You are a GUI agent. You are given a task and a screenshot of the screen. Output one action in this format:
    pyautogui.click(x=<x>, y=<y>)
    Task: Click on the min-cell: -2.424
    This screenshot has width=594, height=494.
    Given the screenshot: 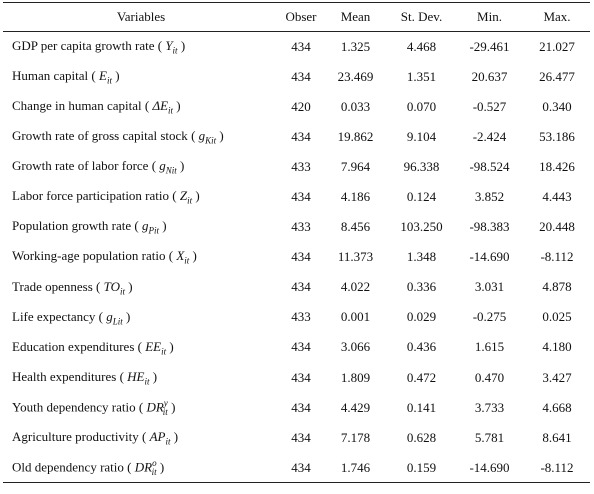 What is the action you would take?
    pyautogui.click(x=489, y=136)
    